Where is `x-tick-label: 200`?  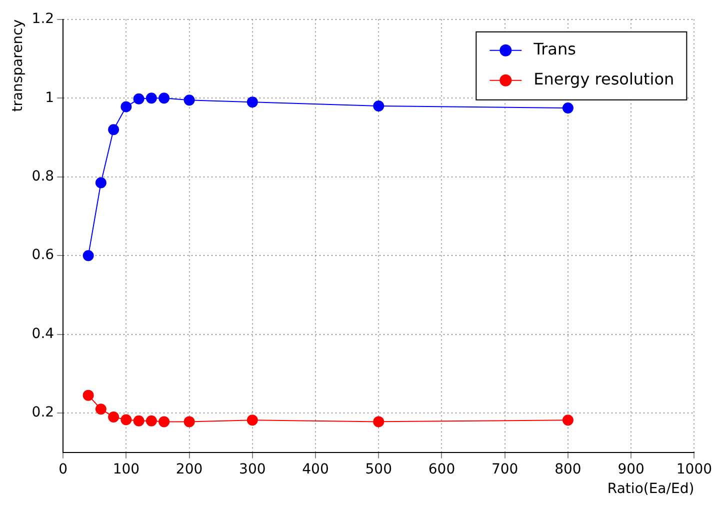
x-tick-label: 200 is located at coordinates (189, 469).